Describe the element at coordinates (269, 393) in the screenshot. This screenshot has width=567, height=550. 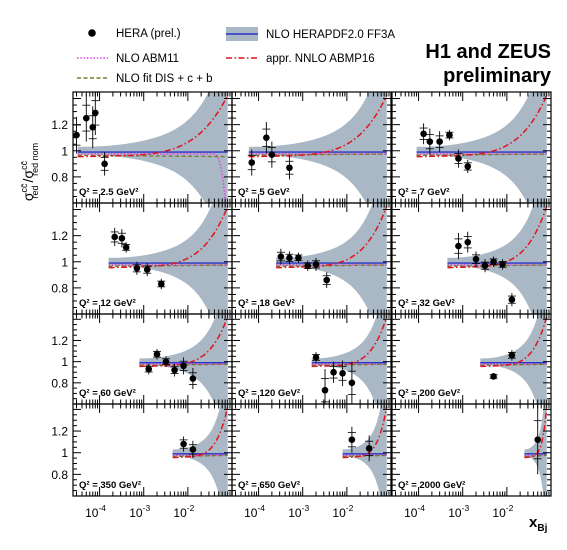
I see `panel-q2-label: Q² = 120 GeV²` at that location.